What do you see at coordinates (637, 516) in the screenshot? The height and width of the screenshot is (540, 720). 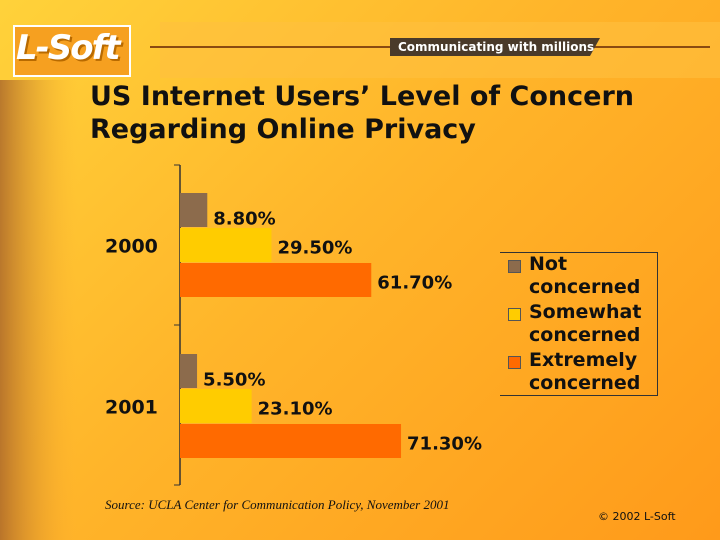 I see `copyright: © 2002 L-Soft` at bounding box center [637, 516].